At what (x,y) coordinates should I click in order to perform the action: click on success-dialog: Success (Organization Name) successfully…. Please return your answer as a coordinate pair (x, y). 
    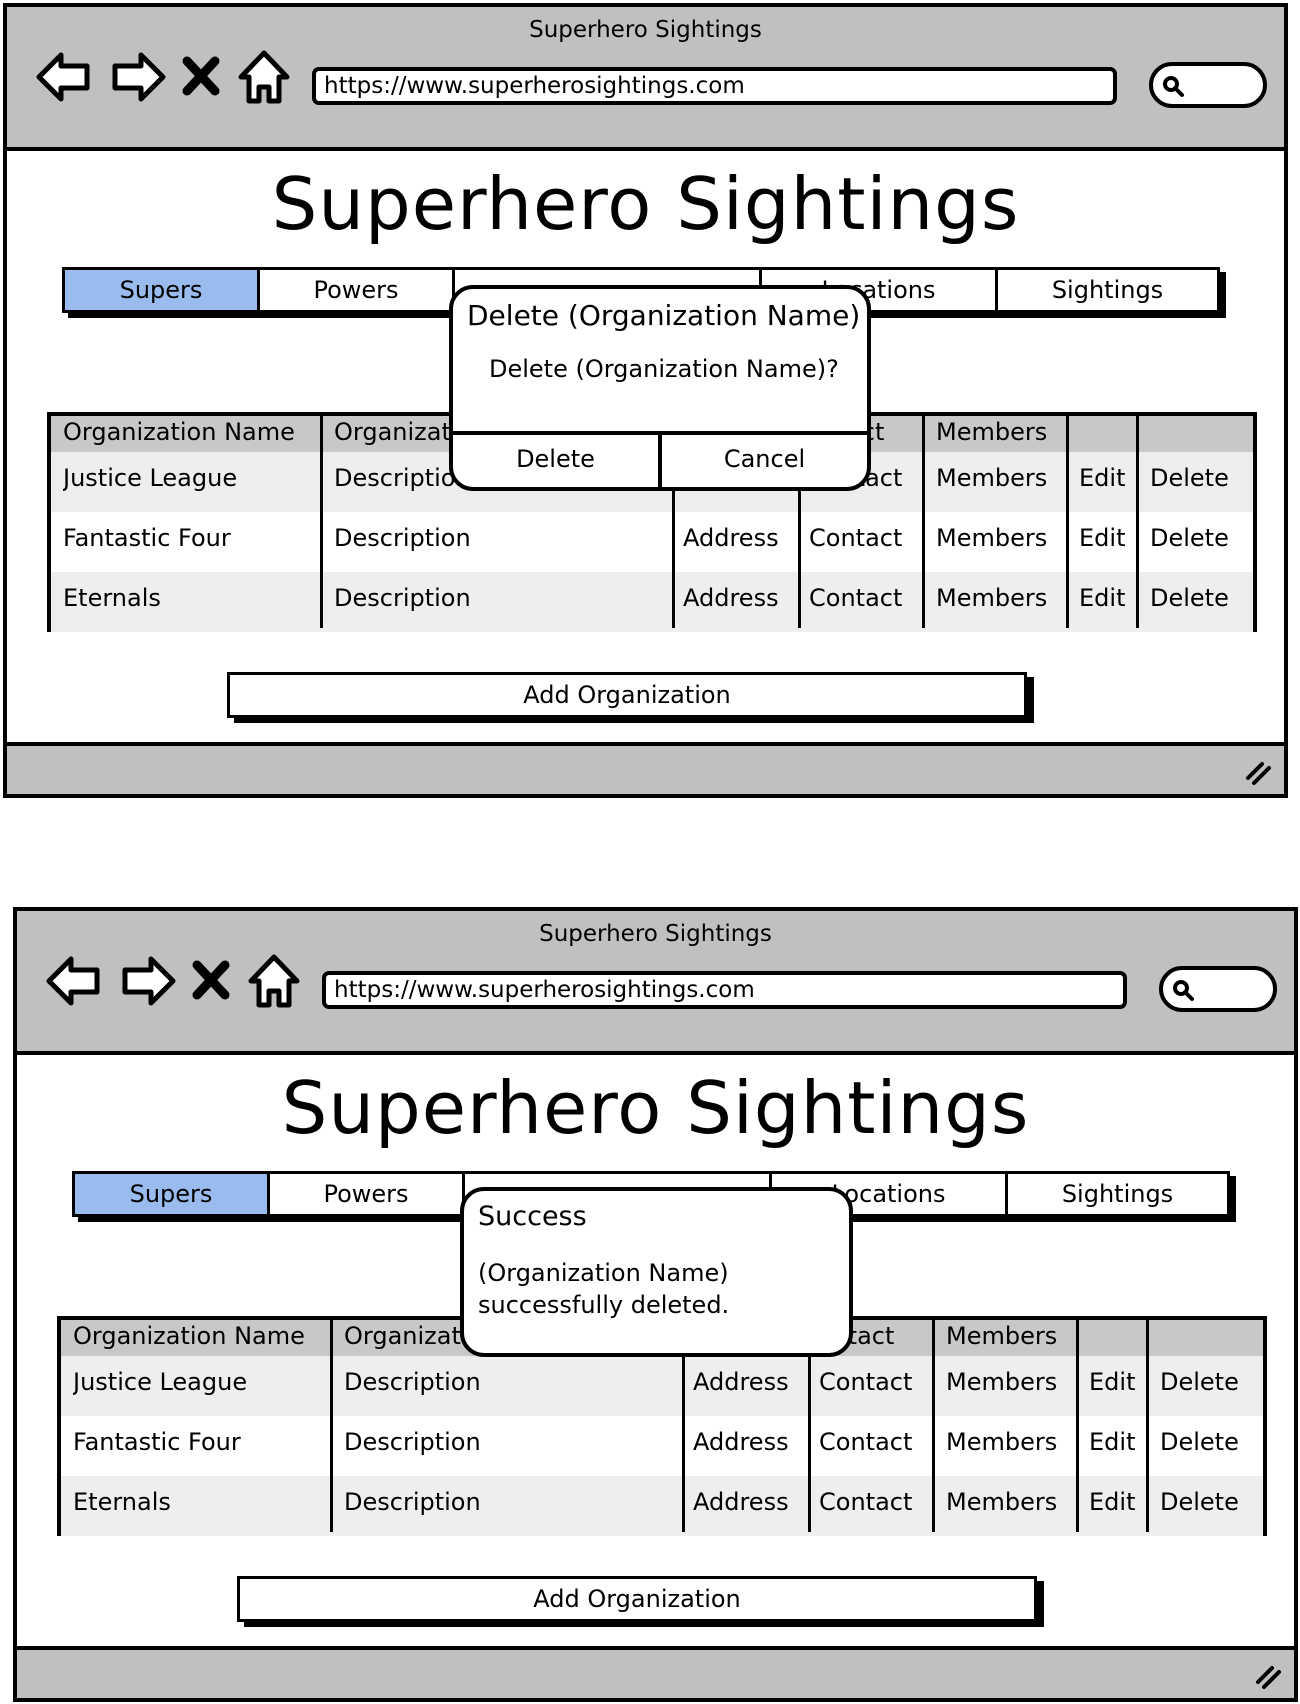
    Looking at the image, I should click on (656, 1272).